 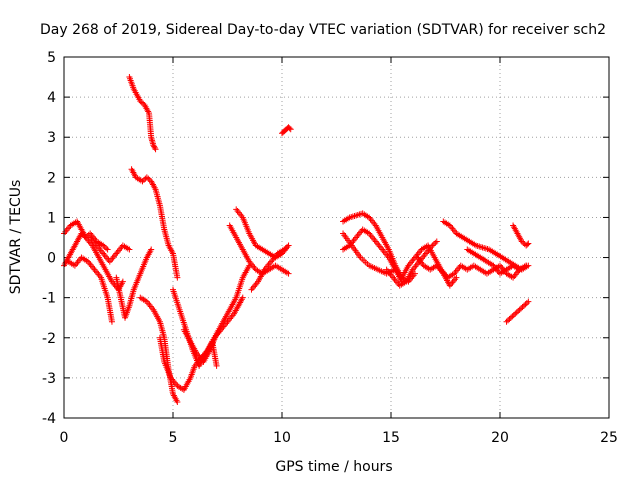 What do you see at coordinates (159, 349) in the screenshot?
I see `series-track-h` at bounding box center [159, 349].